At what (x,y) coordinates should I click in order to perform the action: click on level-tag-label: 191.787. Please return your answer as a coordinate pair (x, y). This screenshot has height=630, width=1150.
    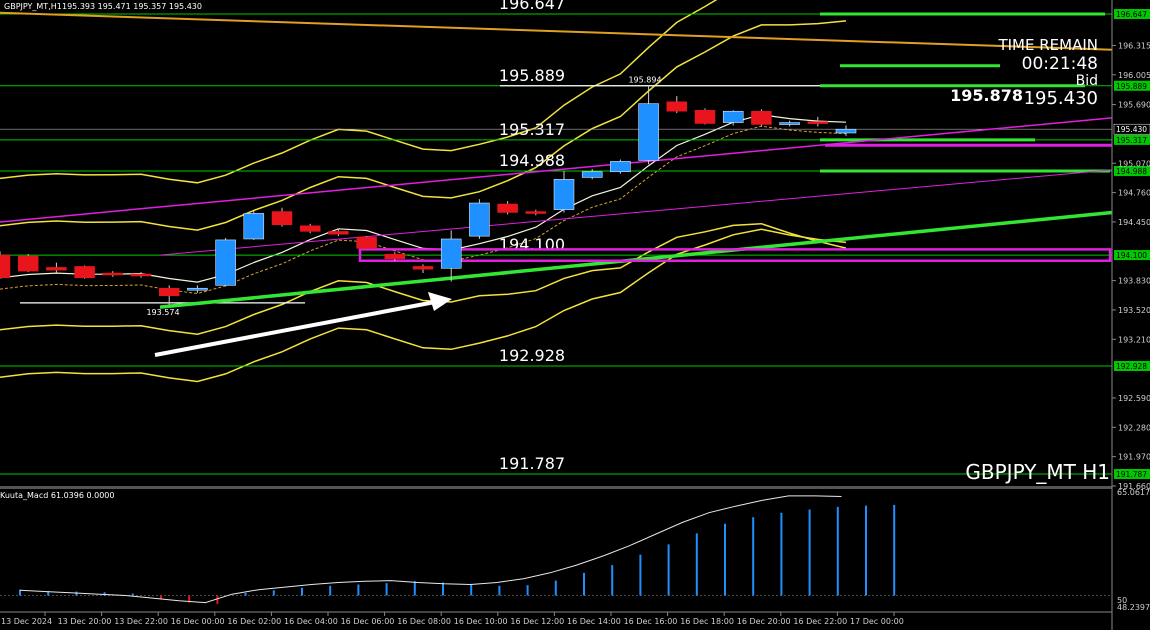
    Looking at the image, I should click on (1131, 474).